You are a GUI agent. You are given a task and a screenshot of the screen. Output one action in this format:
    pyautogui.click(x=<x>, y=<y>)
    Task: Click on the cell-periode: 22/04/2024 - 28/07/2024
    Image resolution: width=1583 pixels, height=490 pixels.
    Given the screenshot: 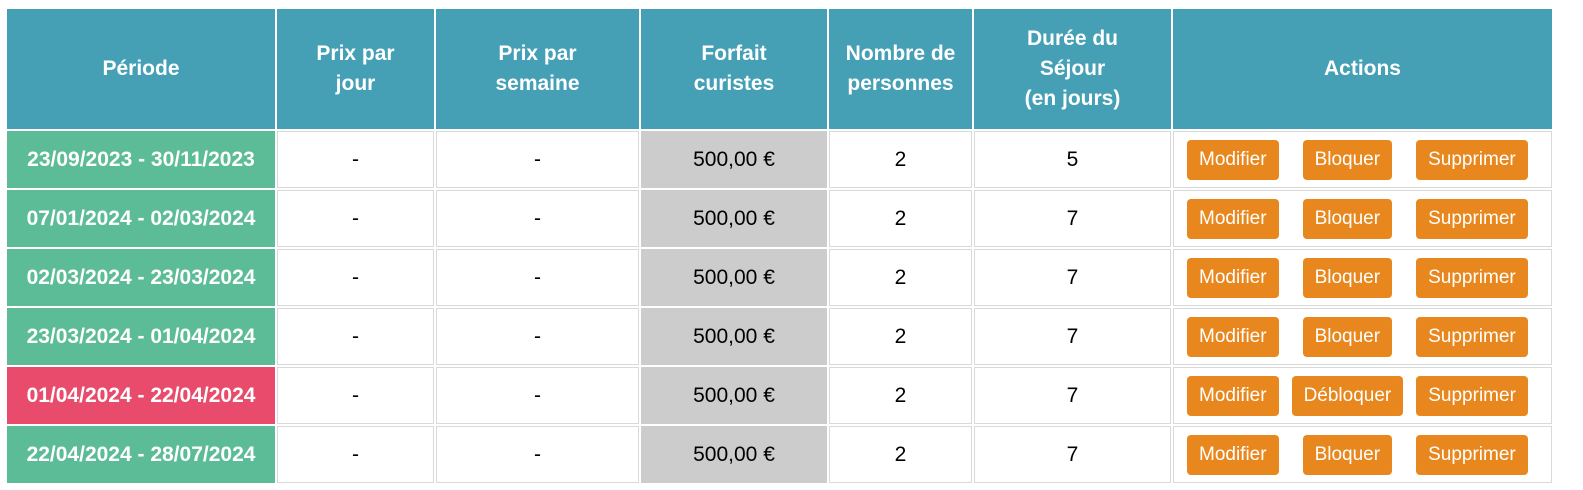 What is the action you would take?
    pyautogui.click(x=141, y=454)
    